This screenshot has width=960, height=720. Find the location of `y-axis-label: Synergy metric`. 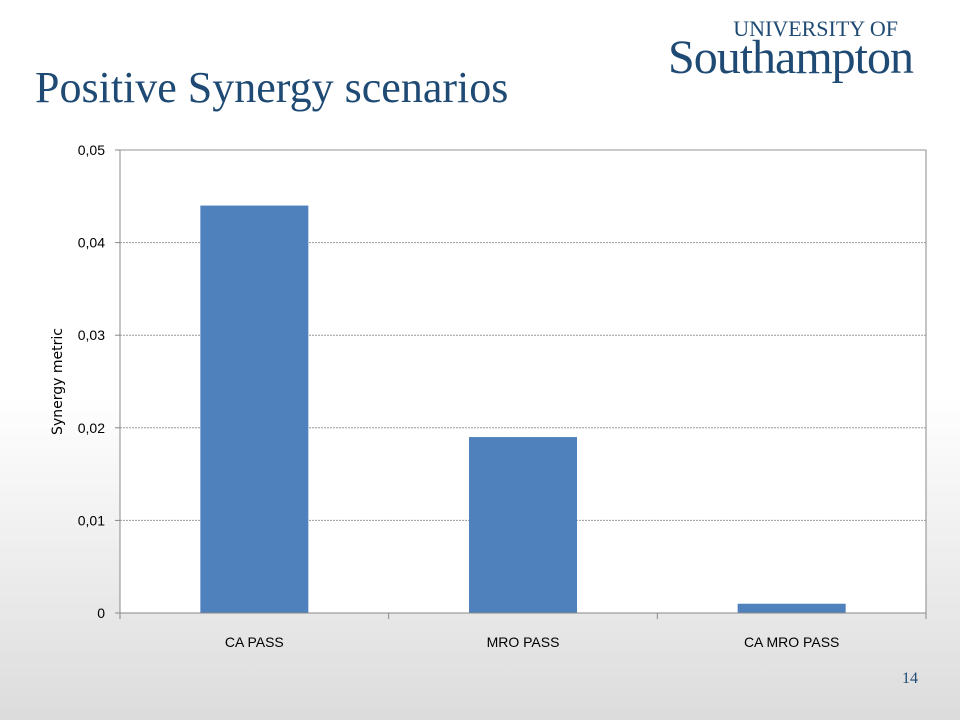

y-axis-label: Synergy metric is located at coordinates (58, 381).